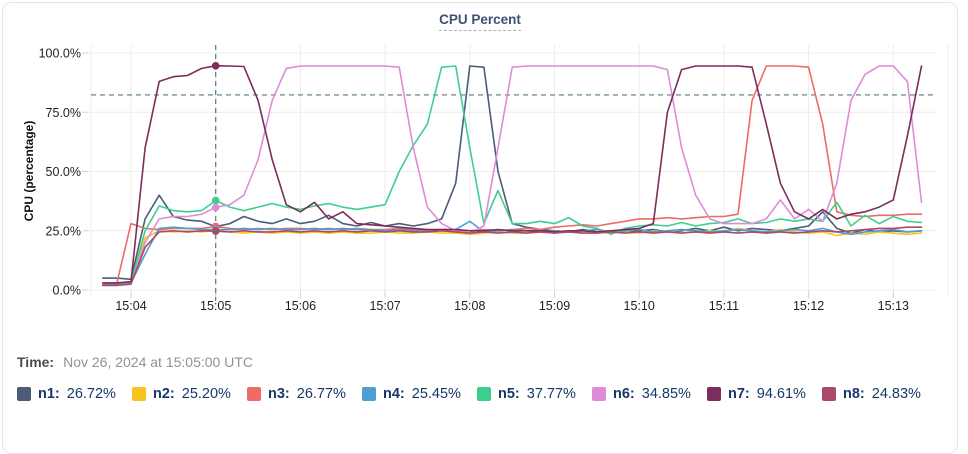 This screenshot has height=454, width=968. Describe the element at coordinates (509, 394) in the screenshot. I see `legend-series-name: n5:` at that location.